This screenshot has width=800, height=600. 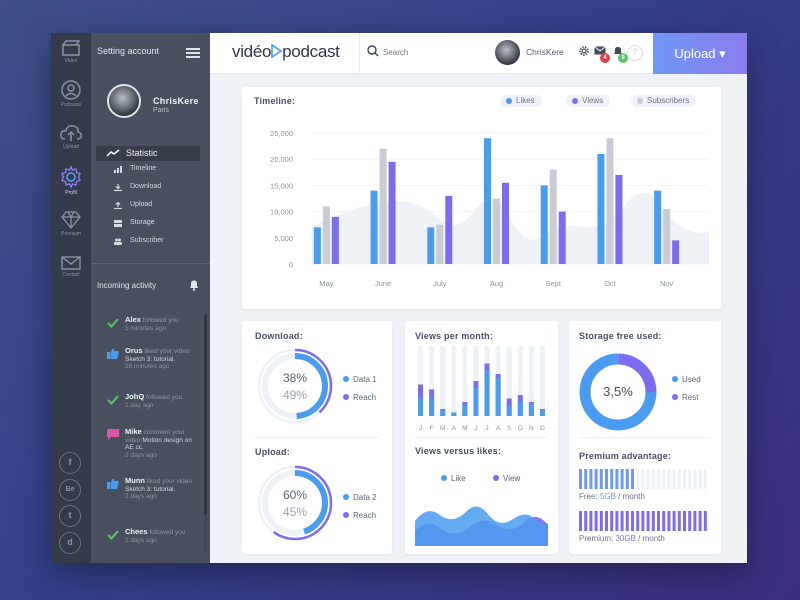 What do you see at coordinates (286, 51) in the screenshot?
I see `app-logo: vidéo podcast` at bounding box center [286, 51].